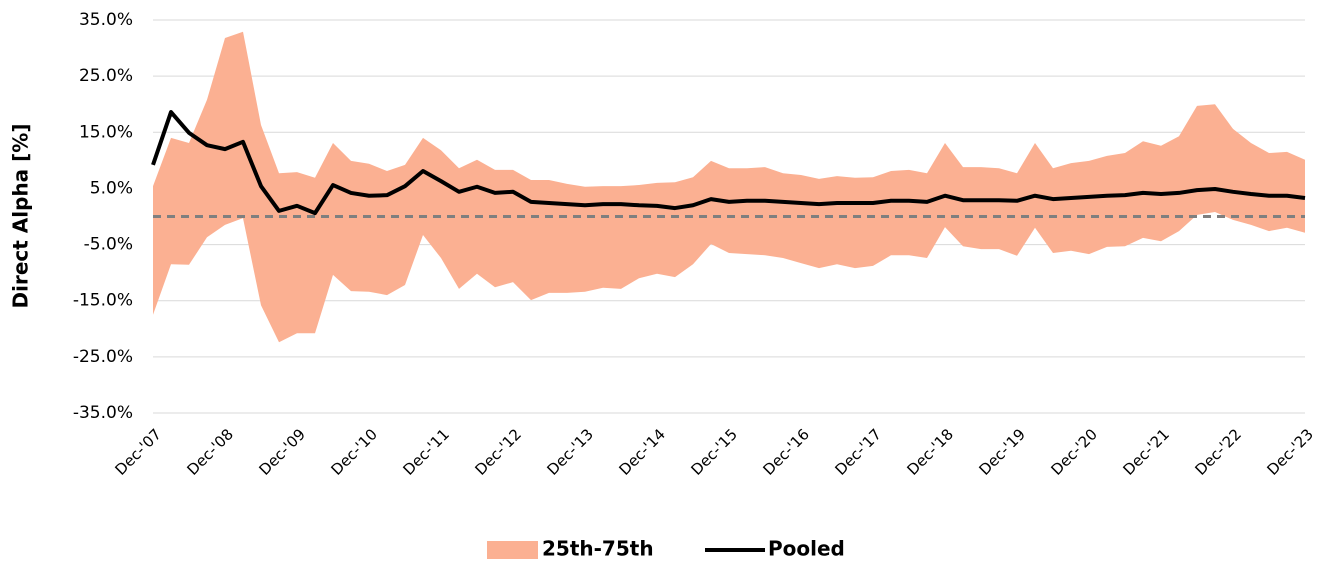 This screenshot has width=1321, height=565. What do you see at coordinates (354, 451) in the screenshot?
I see `x-tick-label: Dec-'10` at bounding box center [354, 451].